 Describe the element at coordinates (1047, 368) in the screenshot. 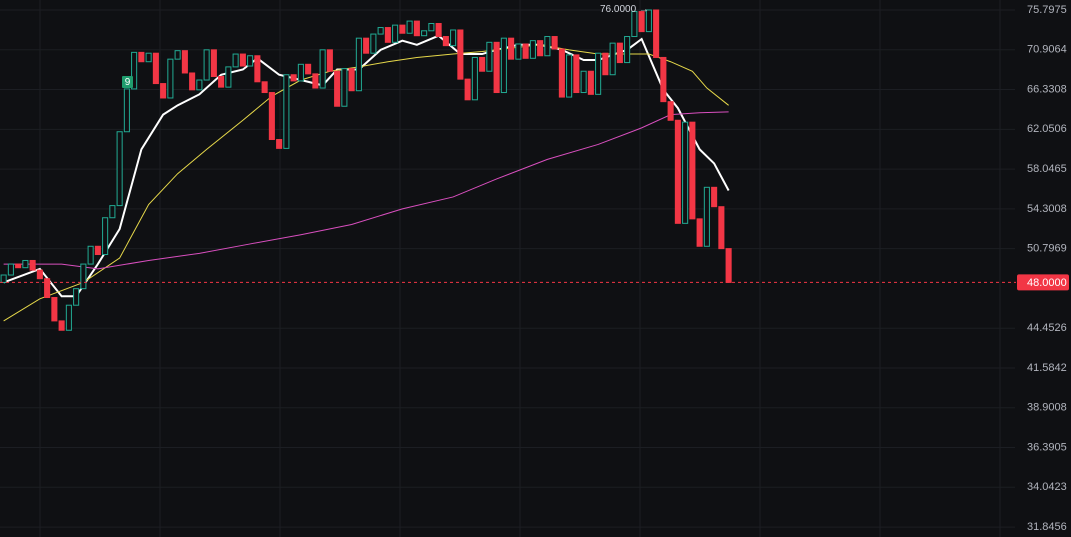

I see `y-tick-label: 41.5842` at that location.